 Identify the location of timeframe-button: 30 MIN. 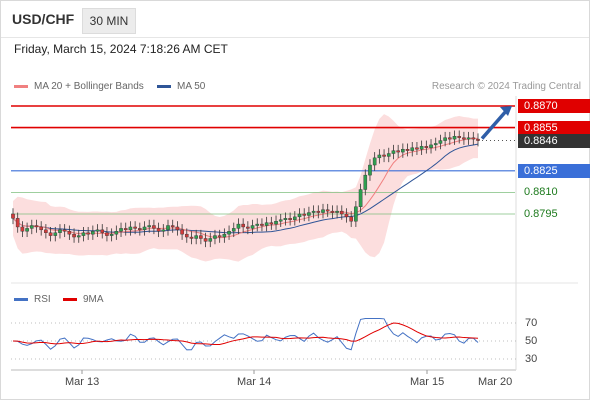
(109, 21).